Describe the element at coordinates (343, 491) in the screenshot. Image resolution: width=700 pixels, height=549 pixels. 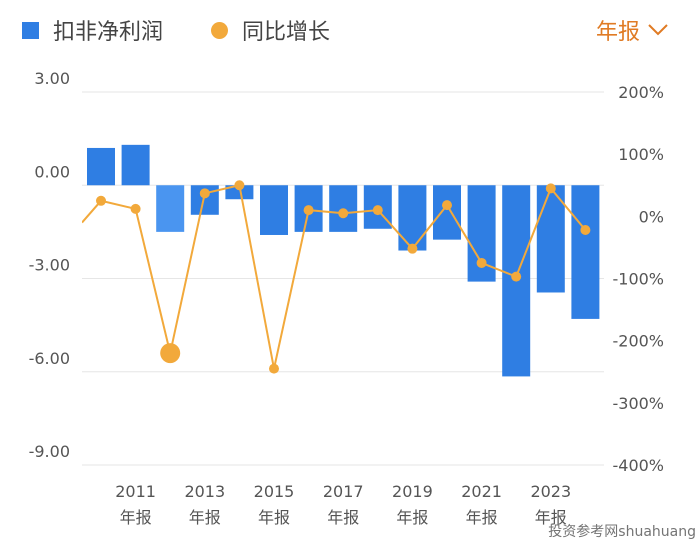
I see `x-tick-label: 2017` at that location.